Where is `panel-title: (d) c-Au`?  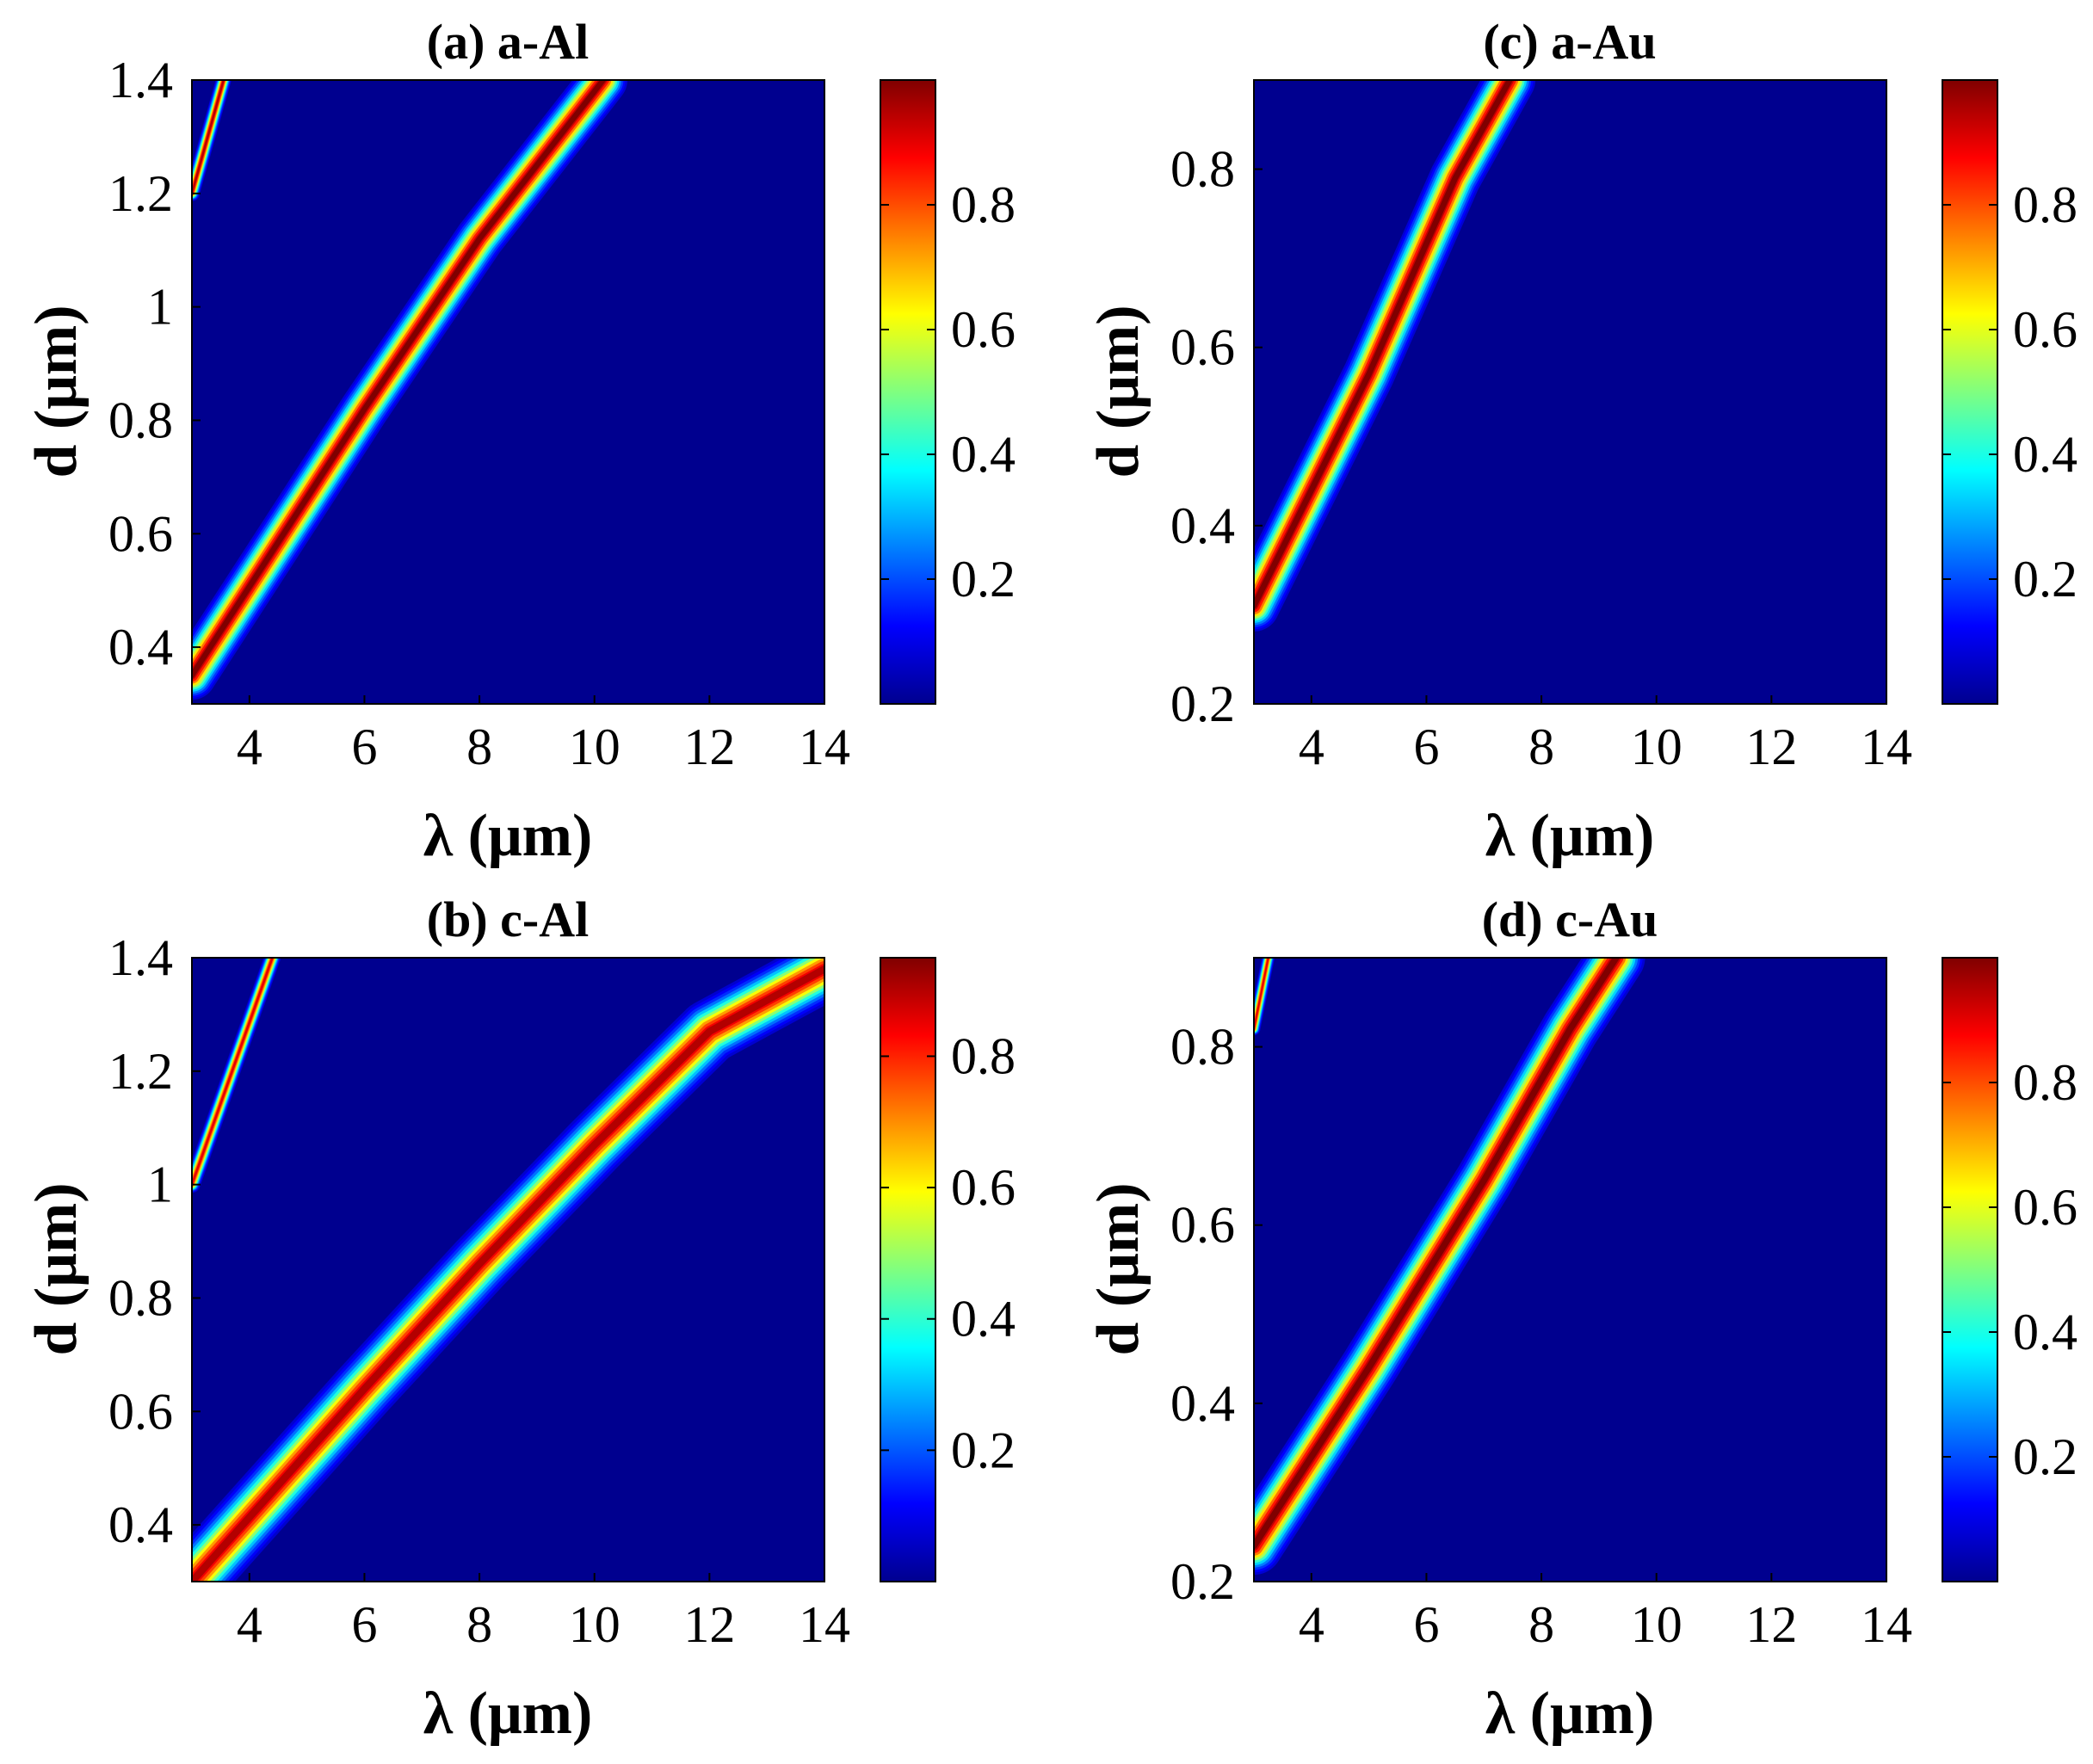
panel-title: (d) c-Au is located at coordinates (1570, 919).